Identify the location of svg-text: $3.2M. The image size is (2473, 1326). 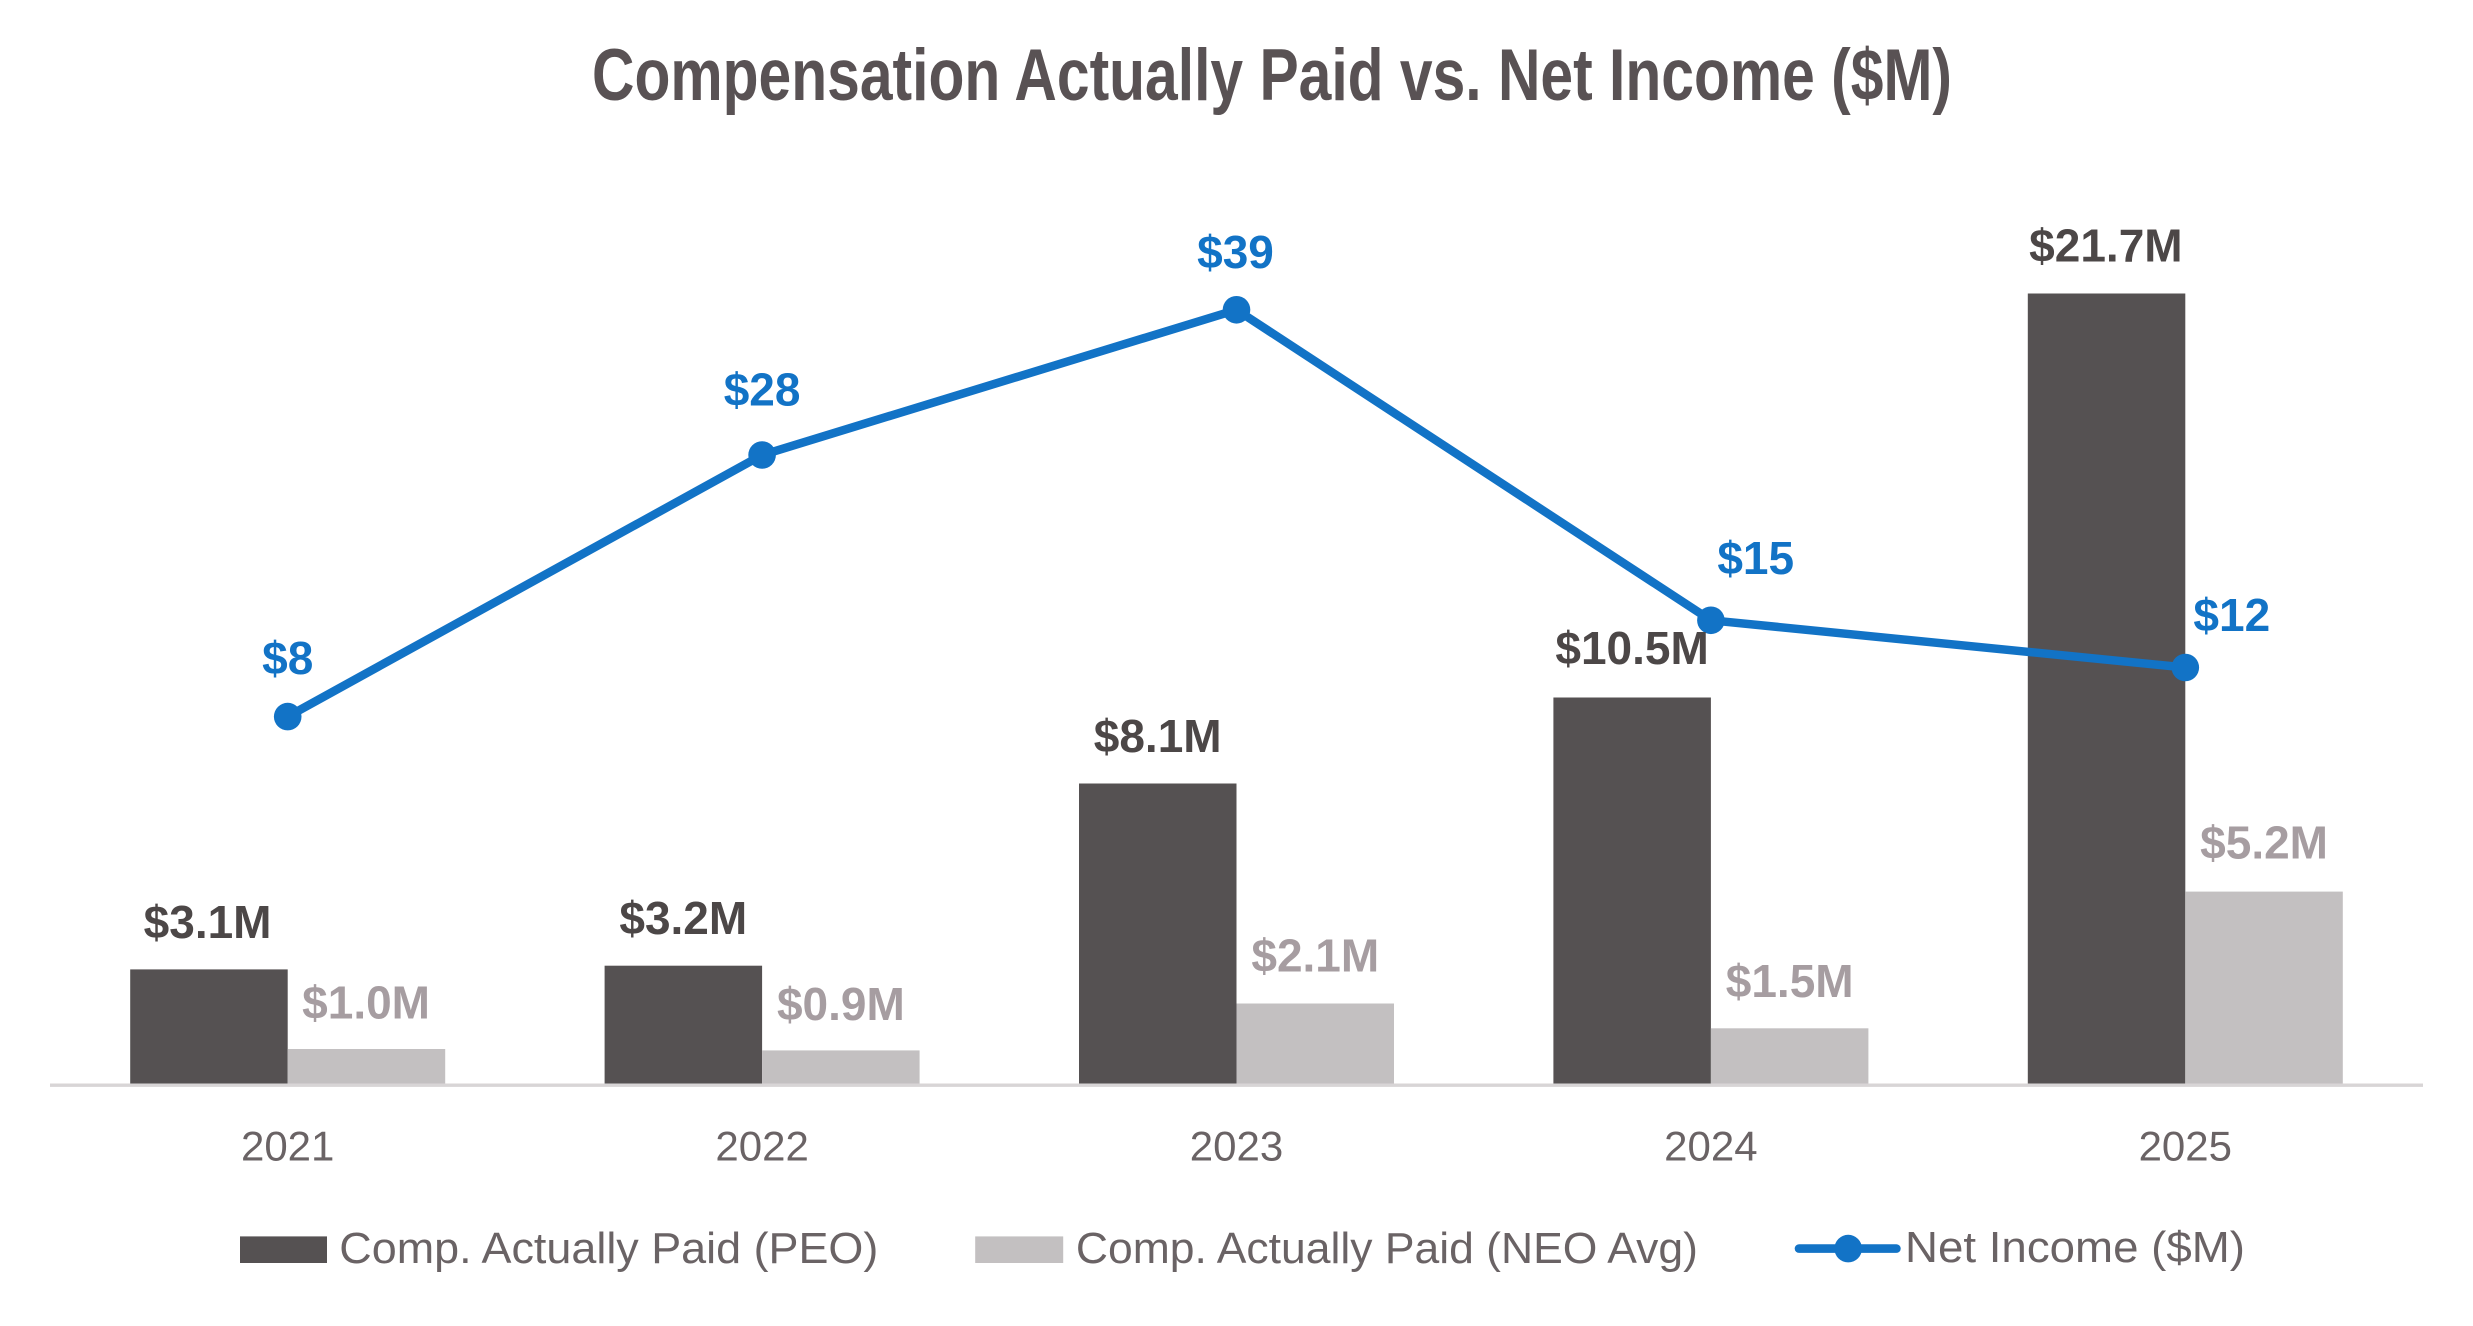
(683, 918).